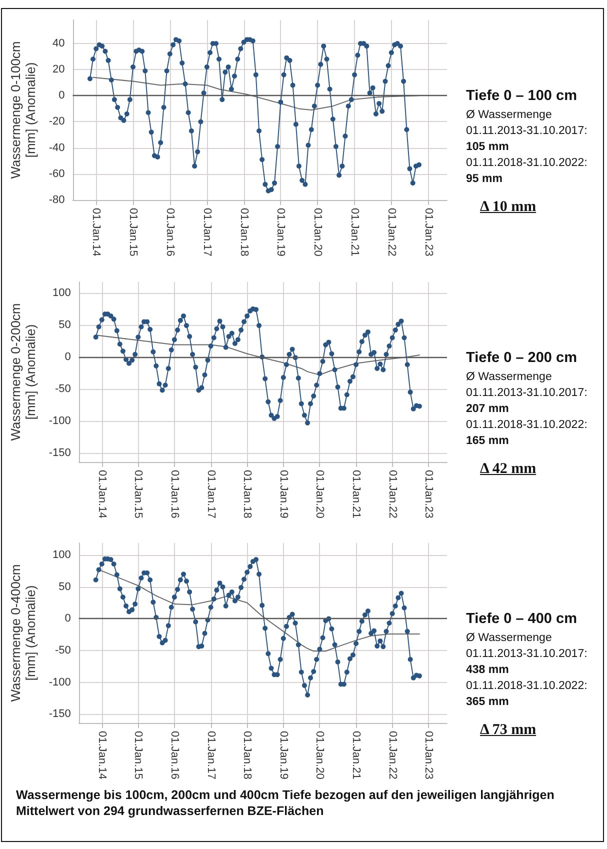 This screenshot has height=849, width=607. Describe the element at coordinates (522, 358) in the screenshot. I see `text: Tiefe 0 – 200 cm` at that location.